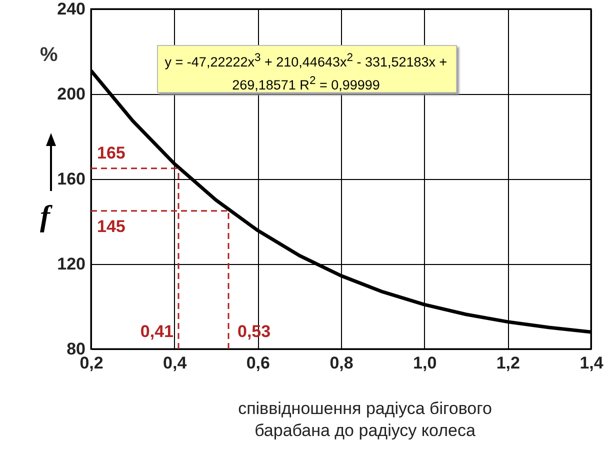  What do you see at coordinates (425, 363) in the screenshot?
I see `x-tick-label: 1,0` at bounding box center [425, 363].